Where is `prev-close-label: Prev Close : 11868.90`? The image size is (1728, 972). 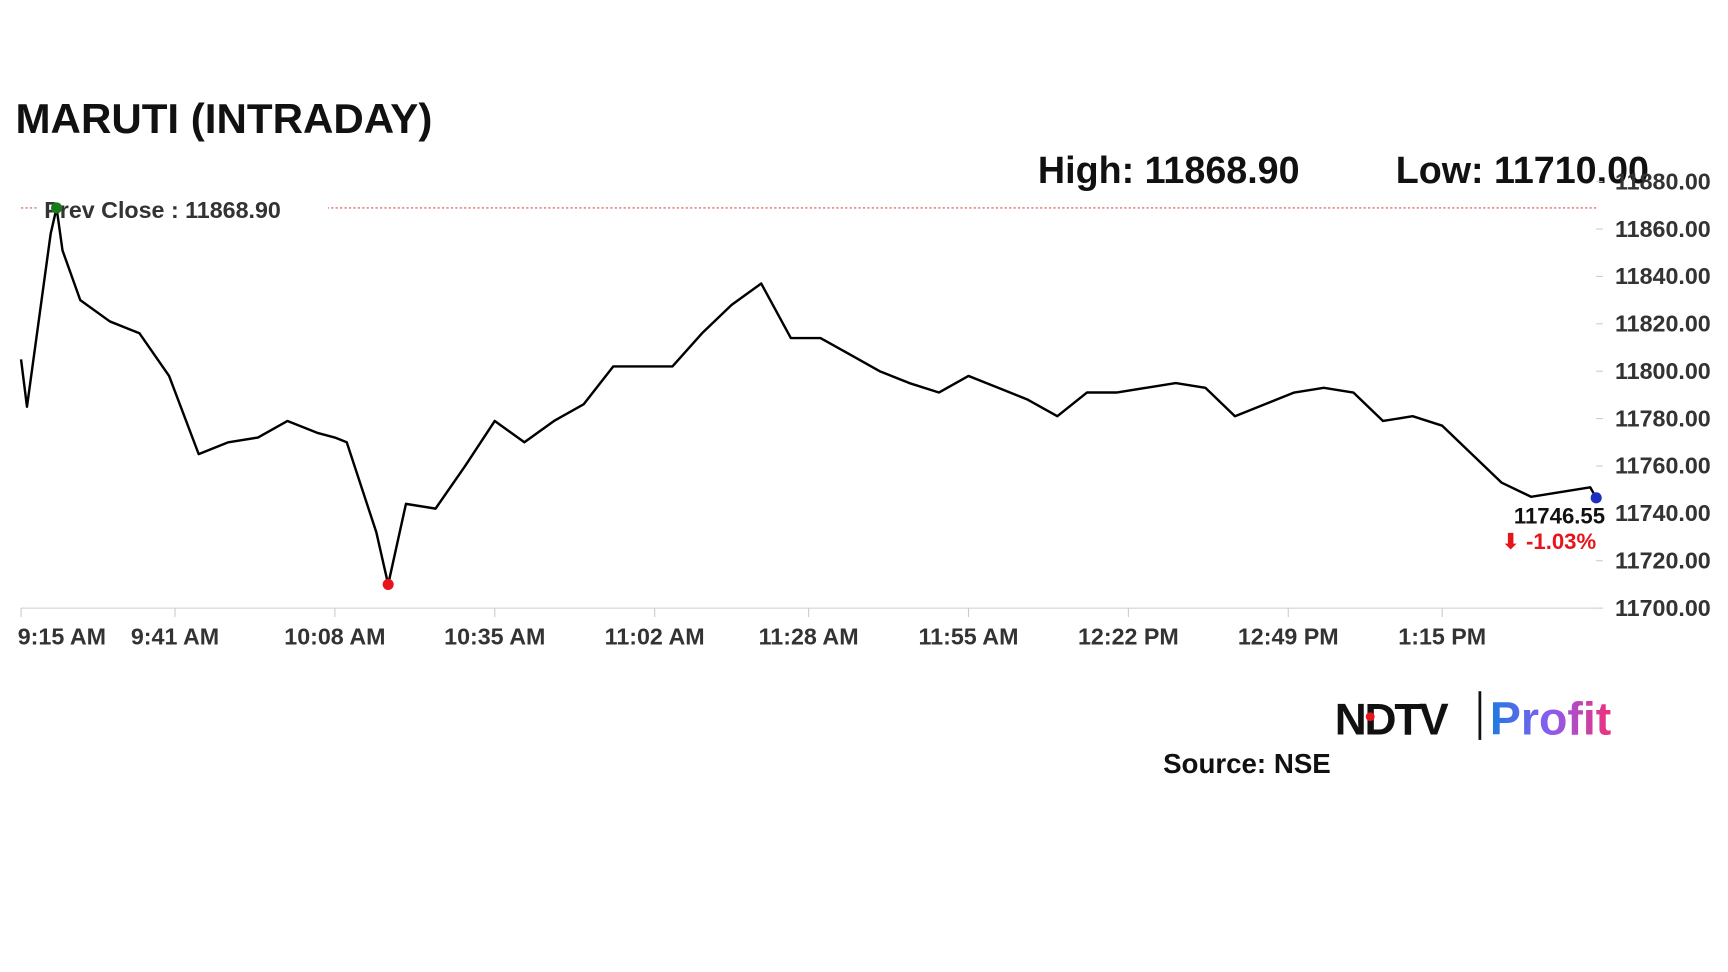 prev-close-label: Prev Close : 11868.90 is located at coordinates (162, 210).